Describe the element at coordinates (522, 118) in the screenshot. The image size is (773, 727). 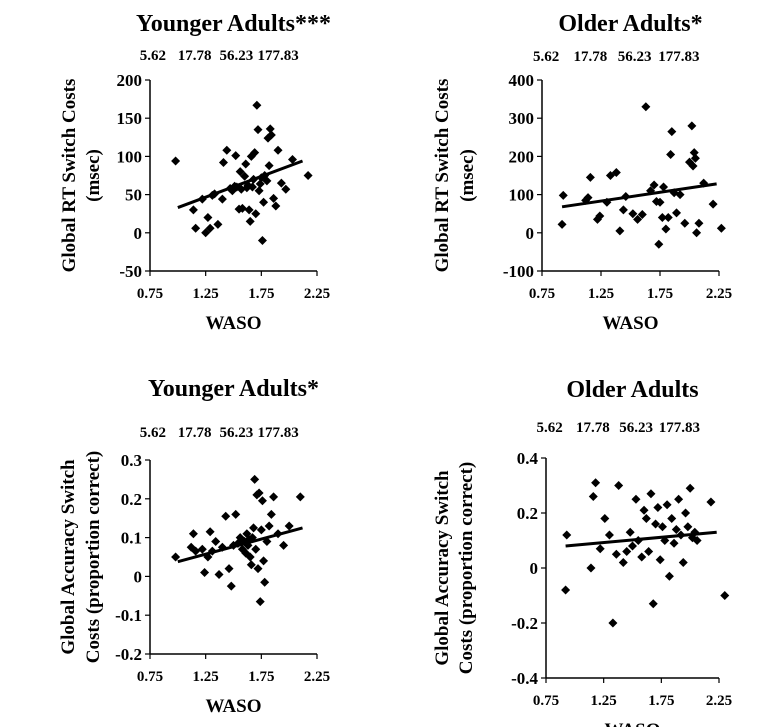
I see `y-tick-label: 300` at that location.